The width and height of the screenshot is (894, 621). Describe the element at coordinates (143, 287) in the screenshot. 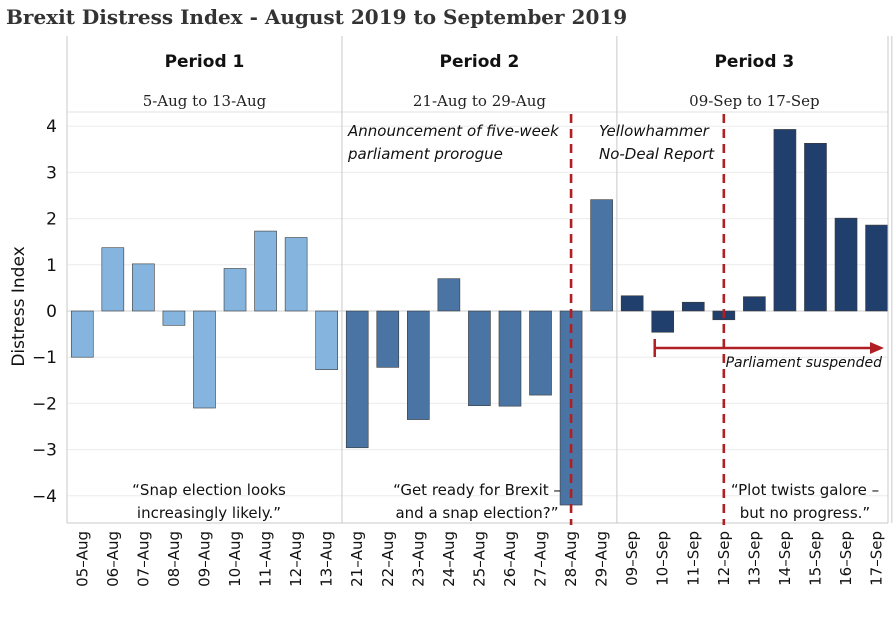

I see `bar-07-aug` at that location.